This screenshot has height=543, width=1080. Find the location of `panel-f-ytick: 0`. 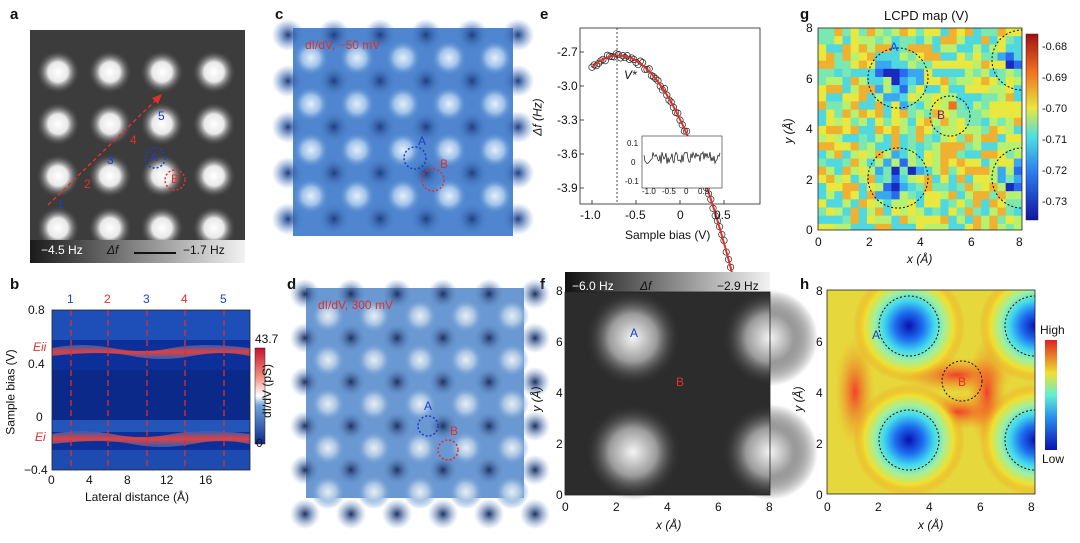

panel-f-ytick: 0 is located at coordinates (559, 495).